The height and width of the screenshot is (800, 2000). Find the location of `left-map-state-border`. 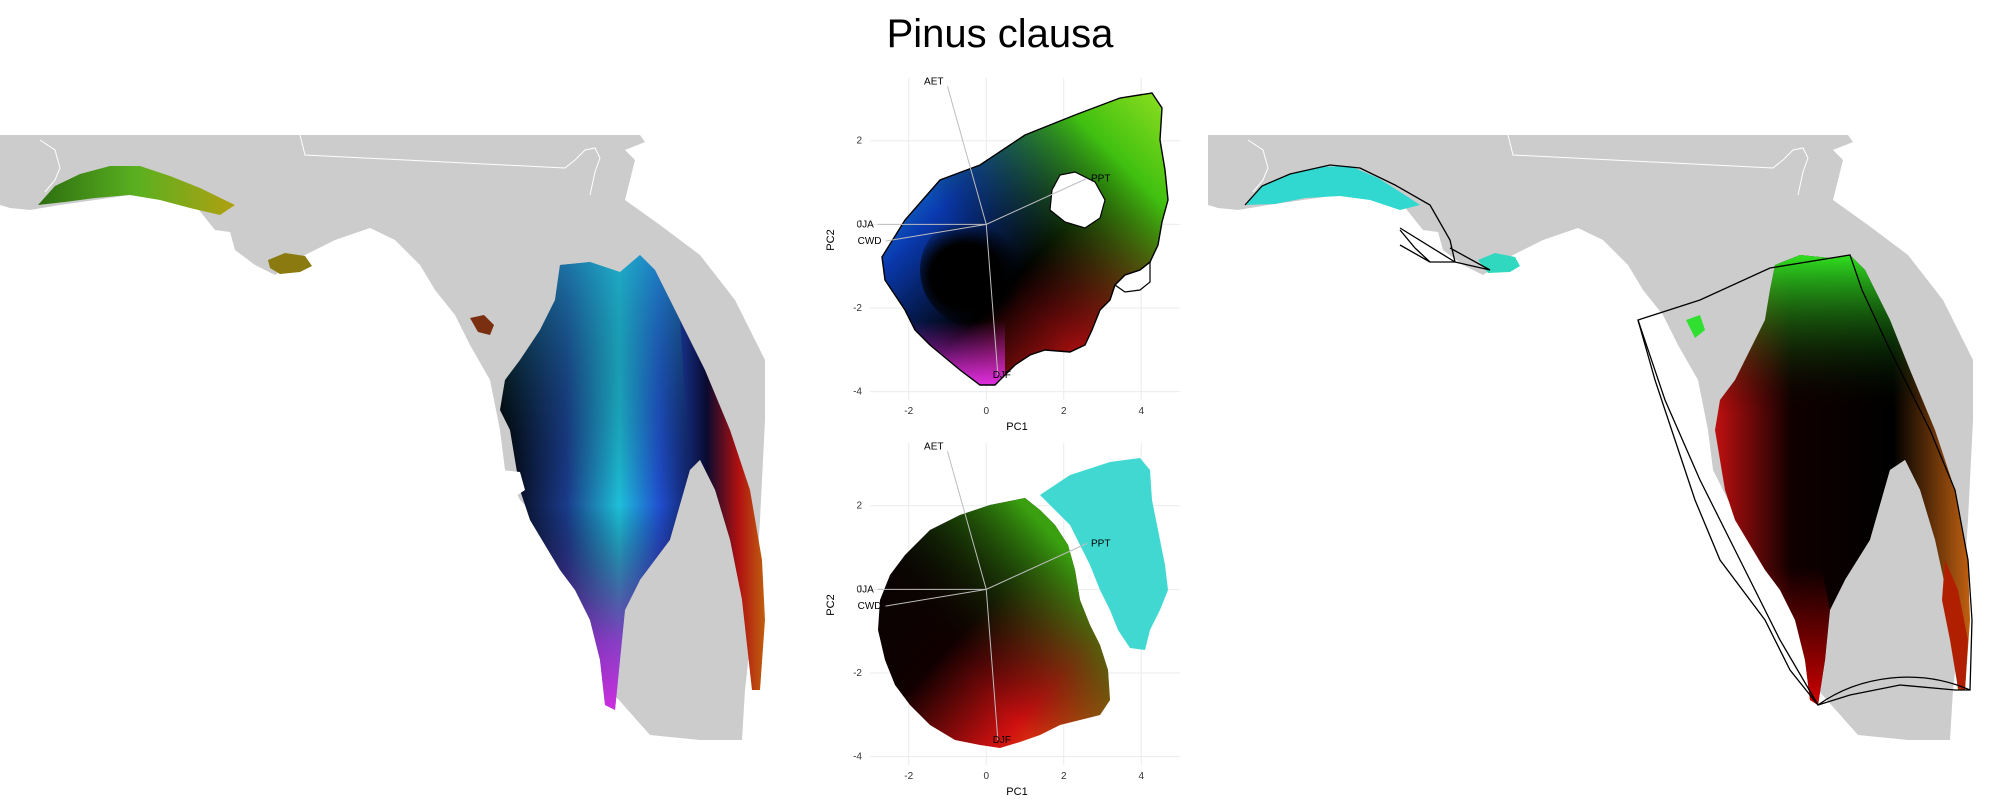

left-map-state-border is located at coordinates (320, 165).